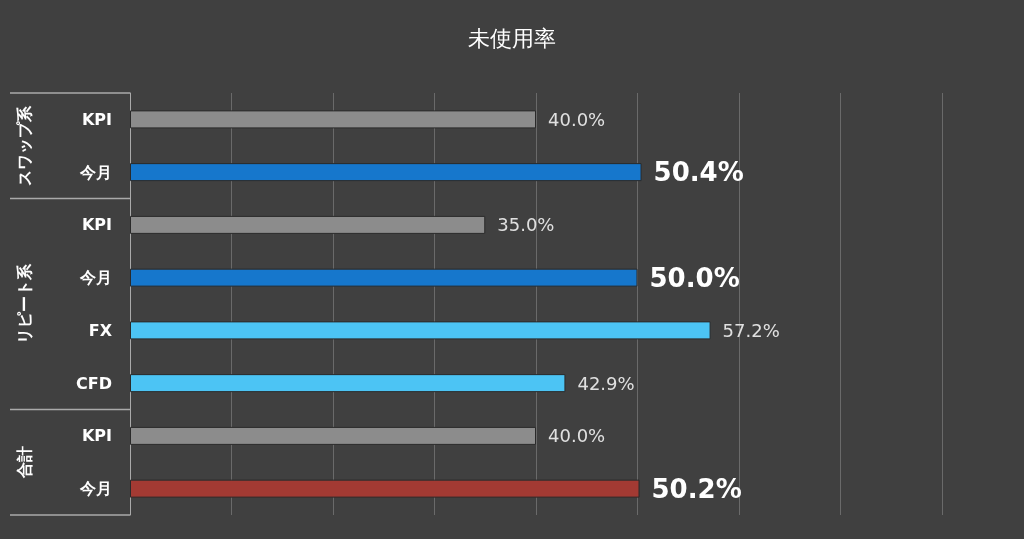  I want to click on text: リピート系, so click(24, 303).